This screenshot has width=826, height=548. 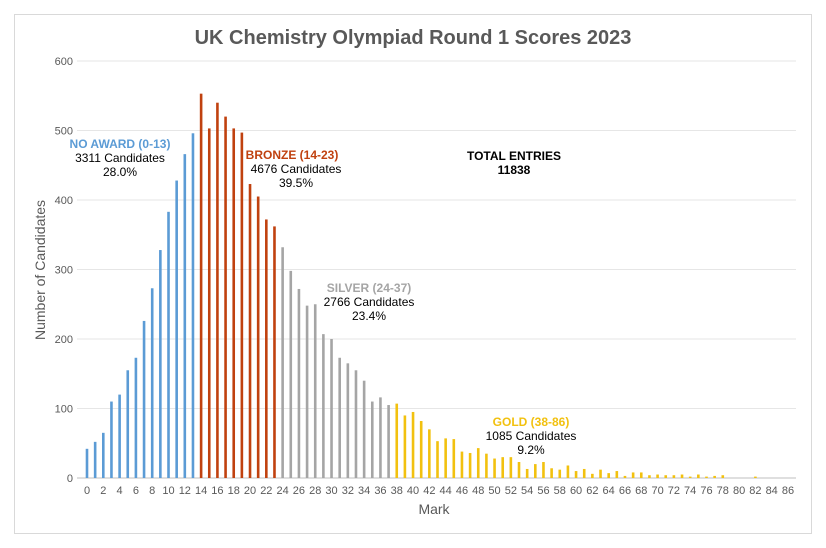 What do you see at coordinates (120, 144) in the screenshot?
I see `annotation-no-award-title: NO AWARD (0-13)` at bounding box center [120, 144].